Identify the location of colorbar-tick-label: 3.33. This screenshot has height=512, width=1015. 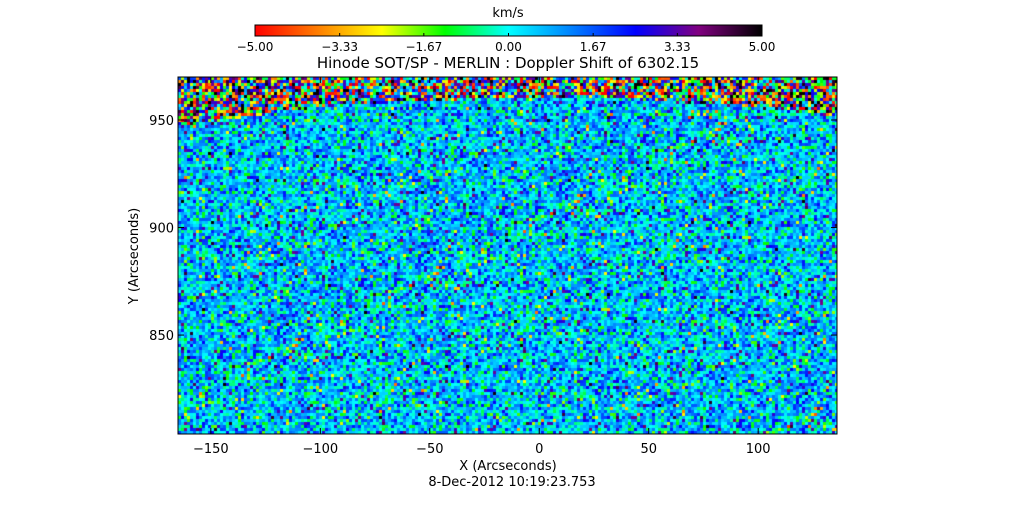
(677, 47).